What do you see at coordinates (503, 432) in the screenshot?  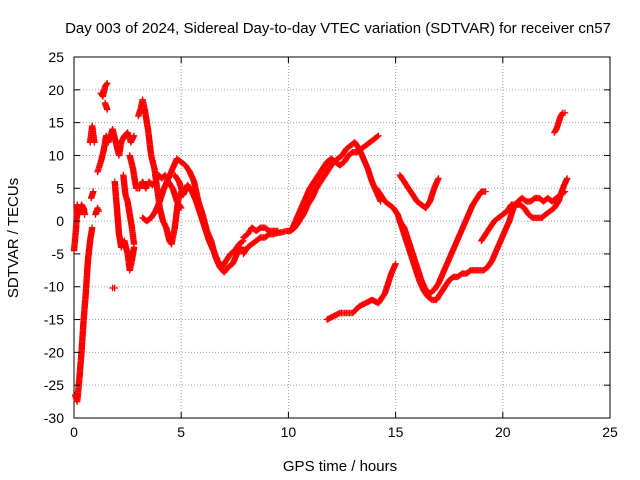 I see `x-tick-label: 20` at bounding box center [503, 432].